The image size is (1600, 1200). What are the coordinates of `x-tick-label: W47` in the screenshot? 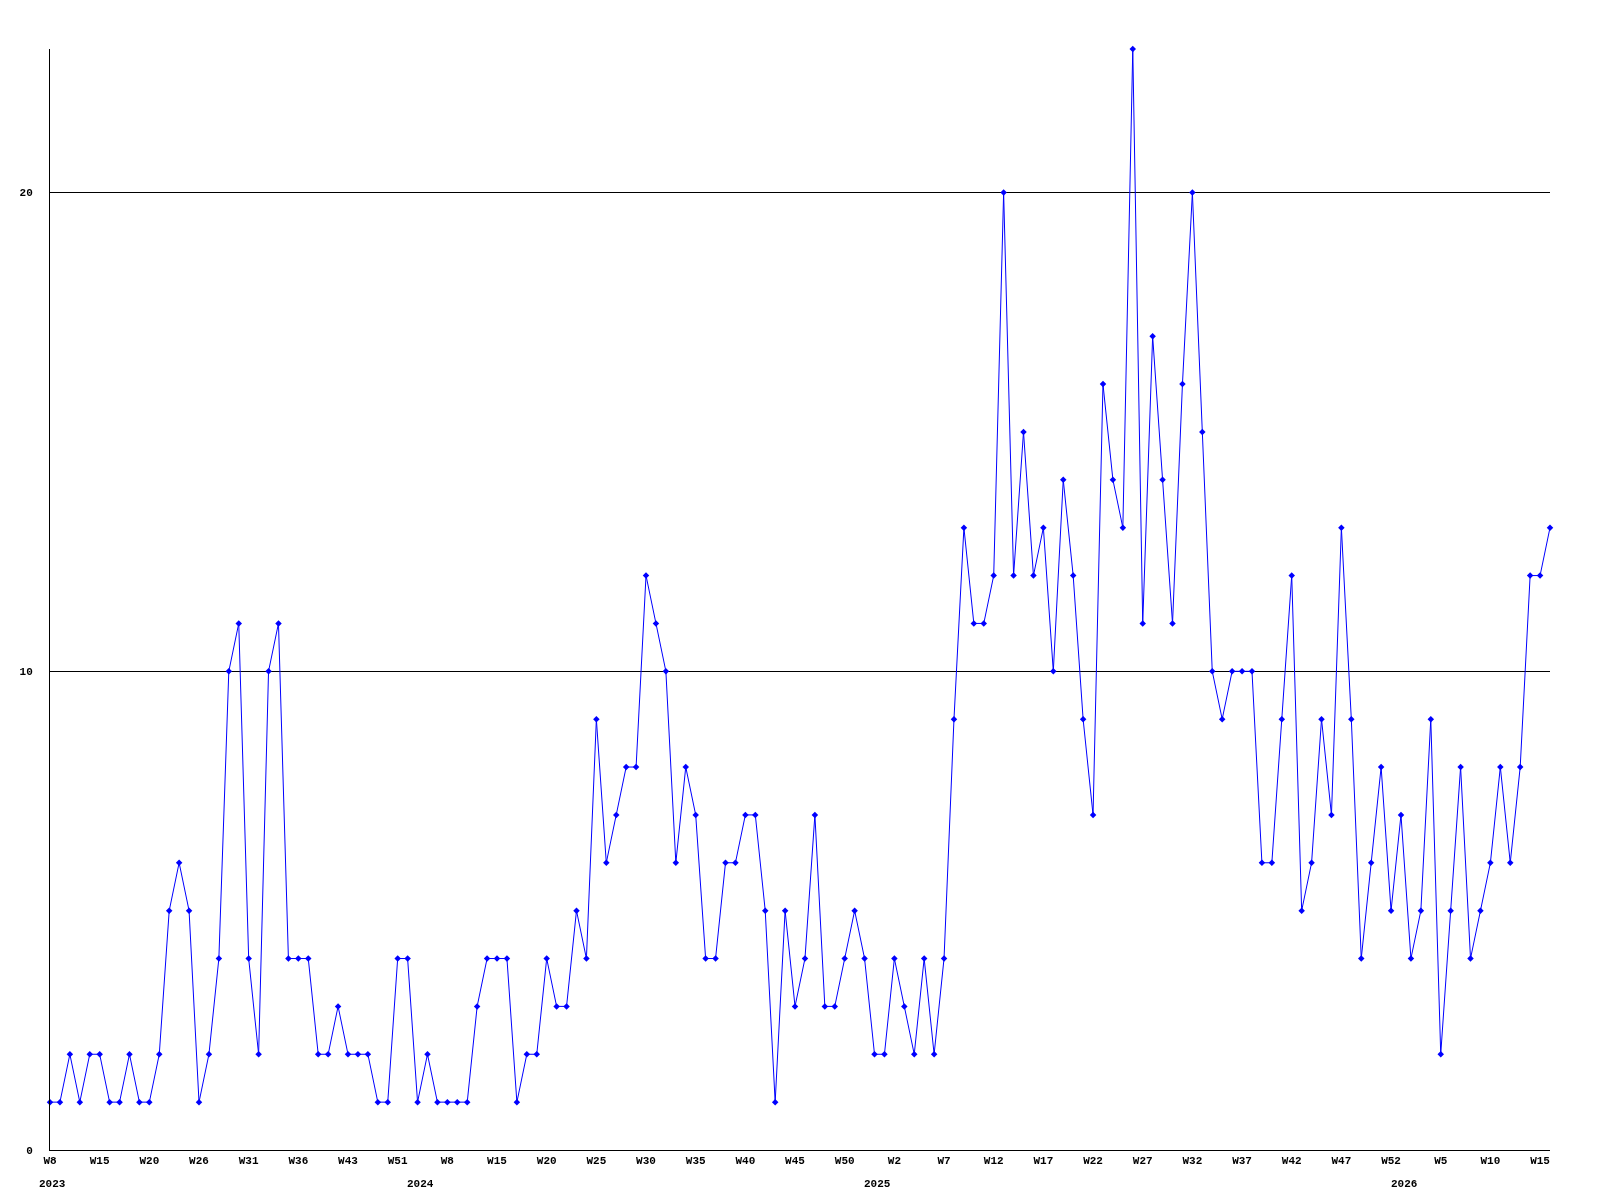 It's located at (1341, 1161).